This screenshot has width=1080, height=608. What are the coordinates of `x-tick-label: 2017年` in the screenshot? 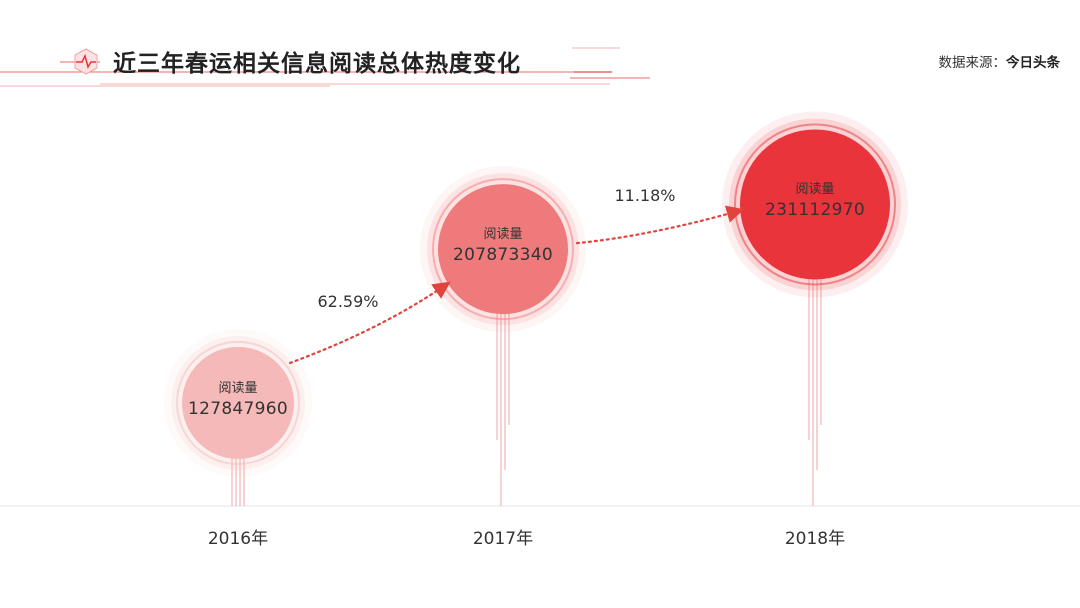 It's located at (503, 539).